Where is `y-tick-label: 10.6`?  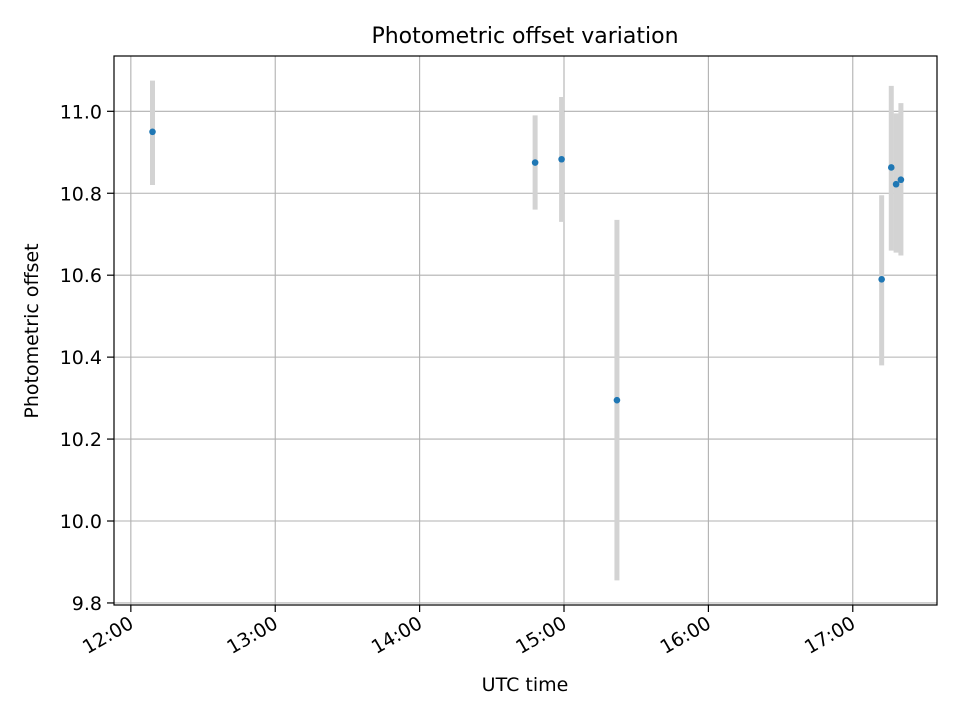 y-tick-label: 10.6 is located at coordinates (81, 276).